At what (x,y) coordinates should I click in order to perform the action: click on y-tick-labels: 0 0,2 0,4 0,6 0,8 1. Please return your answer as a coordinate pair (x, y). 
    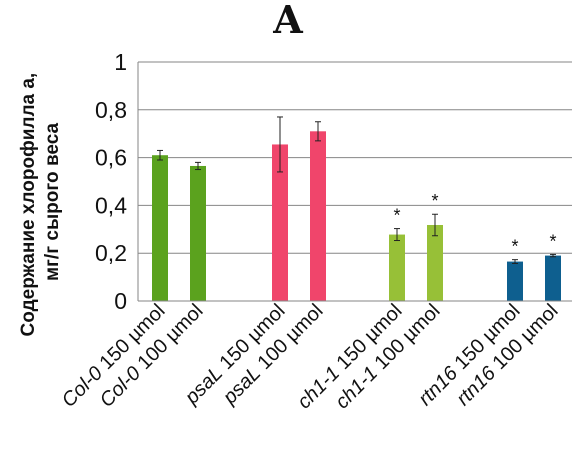
    Looking at the image, I should click on (111, 181).